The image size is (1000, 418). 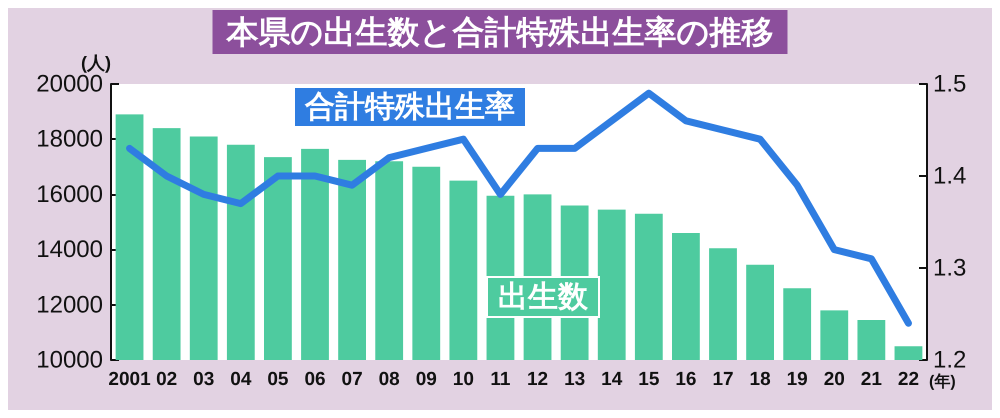 I want to click on y2-tick-label: 1.5, so click(x=949, y=84).